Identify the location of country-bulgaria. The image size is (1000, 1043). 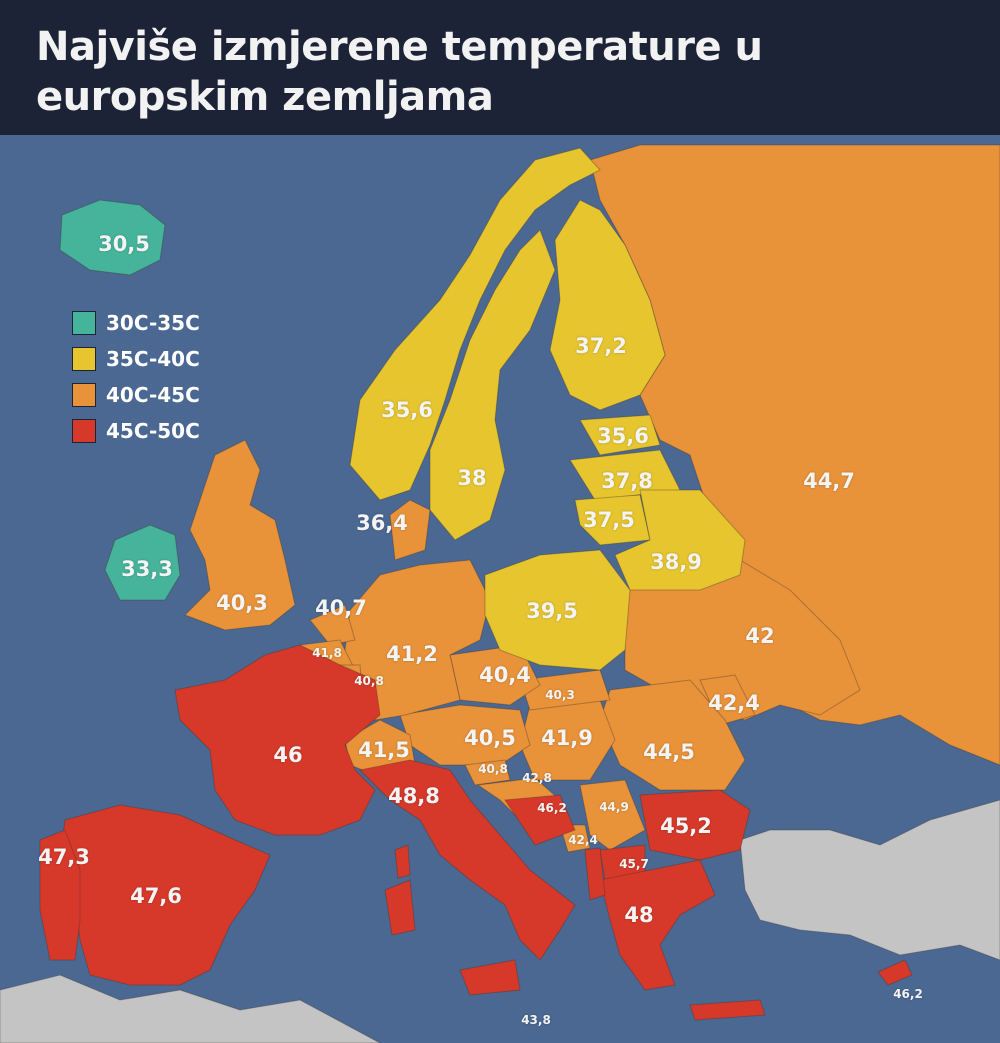
(695, 825).